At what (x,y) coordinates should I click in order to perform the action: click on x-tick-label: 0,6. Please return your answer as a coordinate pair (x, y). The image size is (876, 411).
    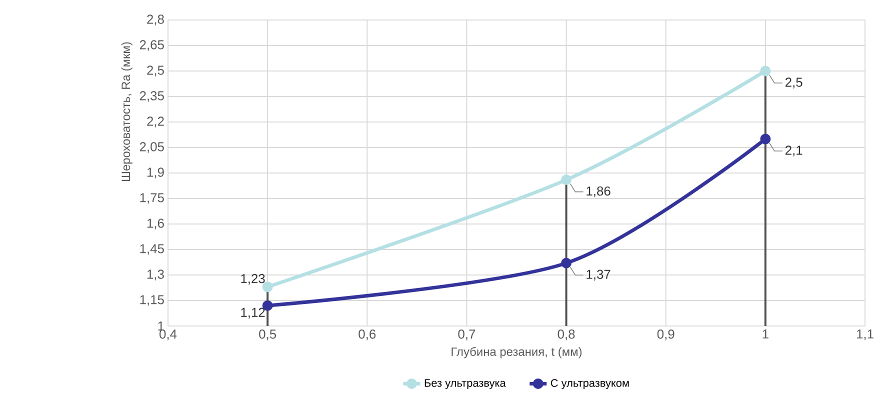
    Looking at the image, I should click on (367, 335).